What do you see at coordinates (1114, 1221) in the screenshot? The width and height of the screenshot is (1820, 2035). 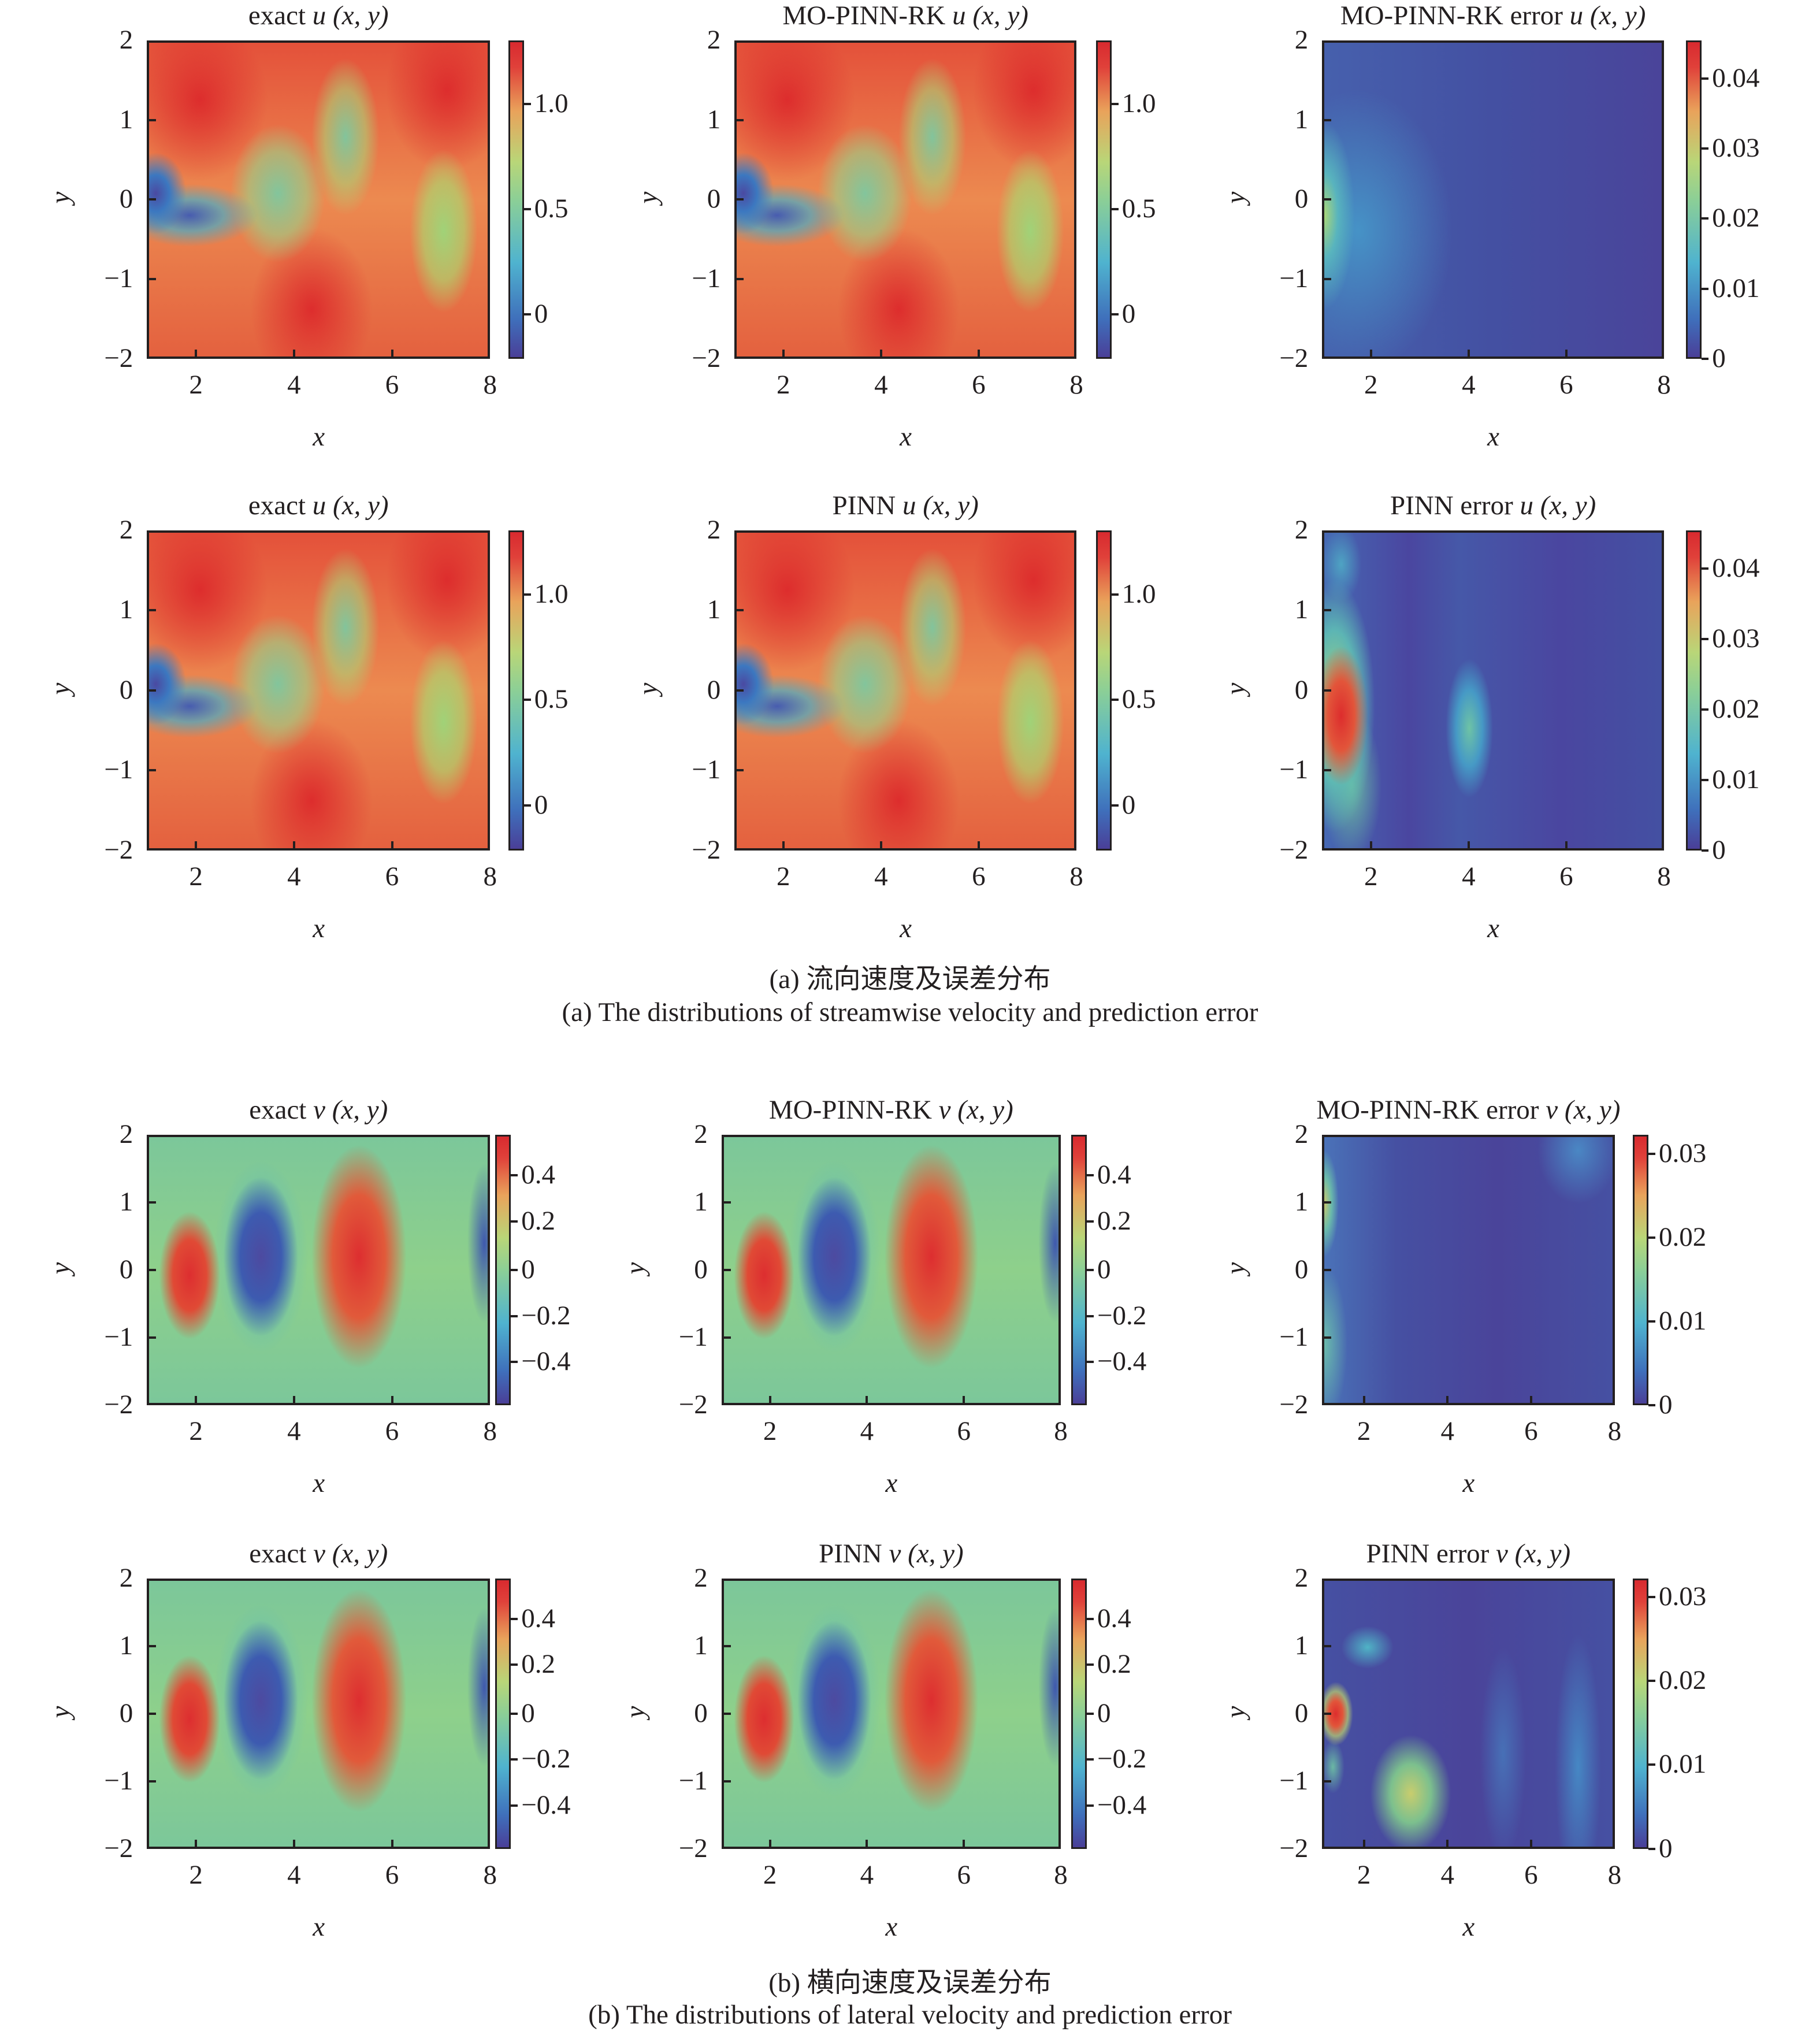 I see `colorbar-tick-label: 0.2` at bounding box center [1114, 1221].